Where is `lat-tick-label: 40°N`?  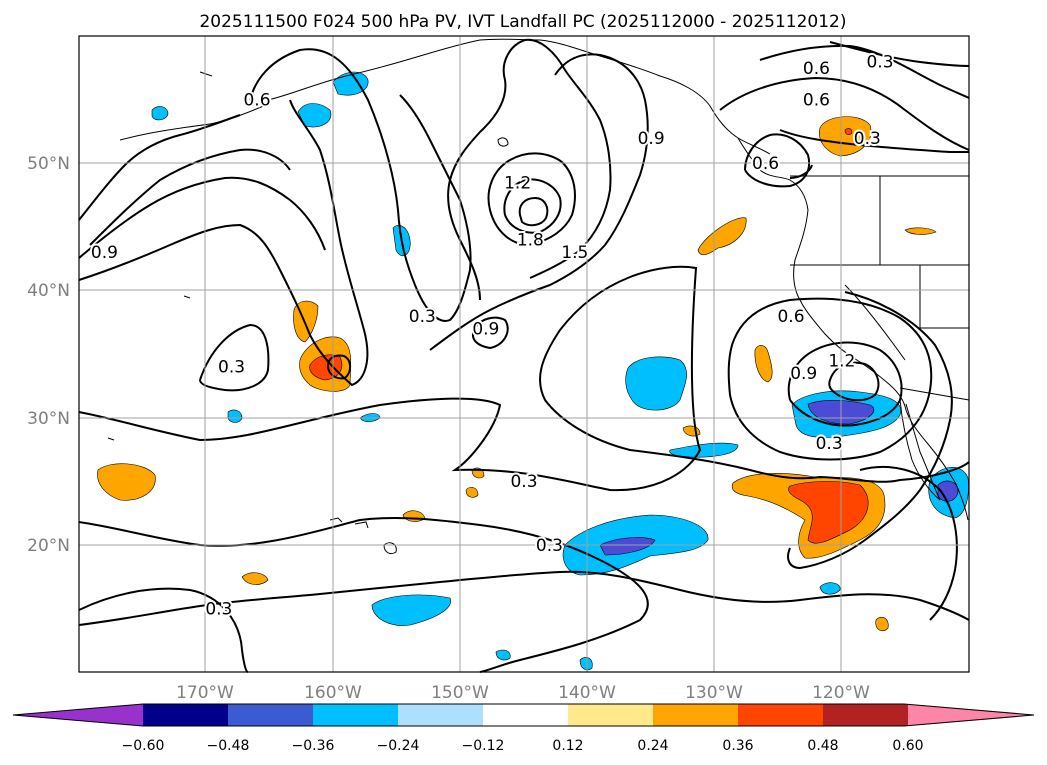 lat-tick-label: 40°N is located at coordinates (48, 291).